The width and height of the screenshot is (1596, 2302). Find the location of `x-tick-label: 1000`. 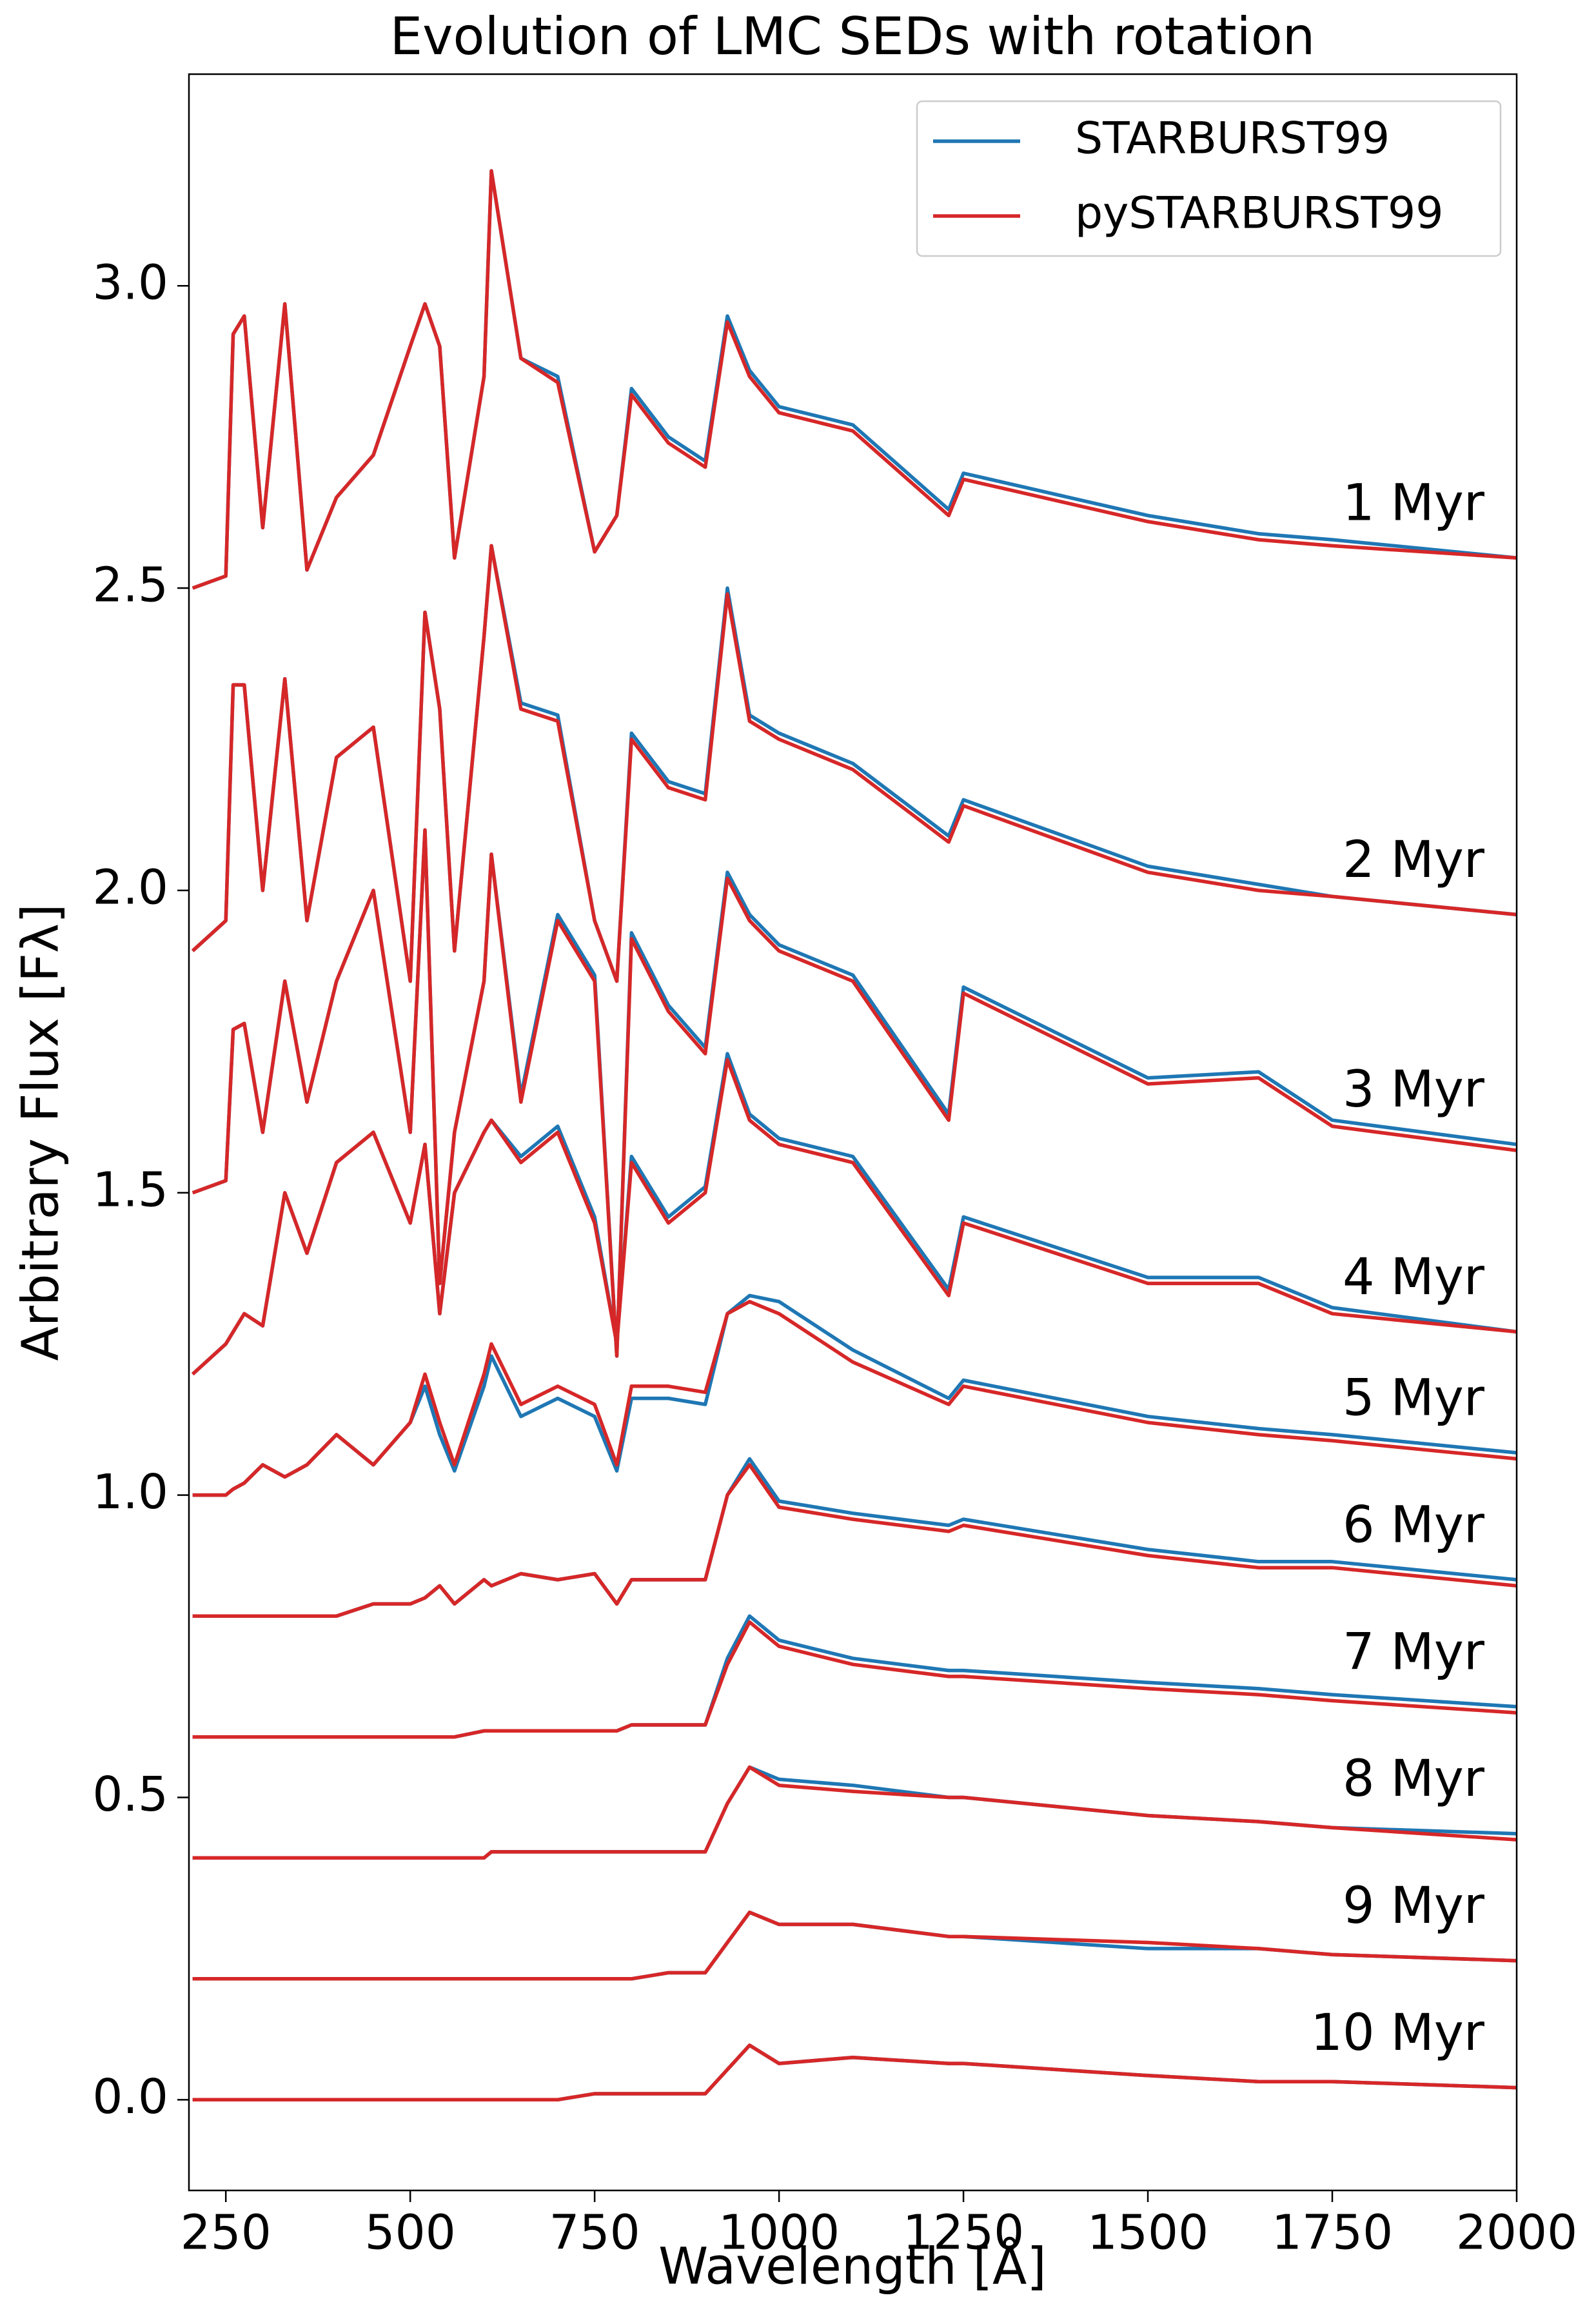

x-tick-label: 1000 is located at coordinates (779, 2233).